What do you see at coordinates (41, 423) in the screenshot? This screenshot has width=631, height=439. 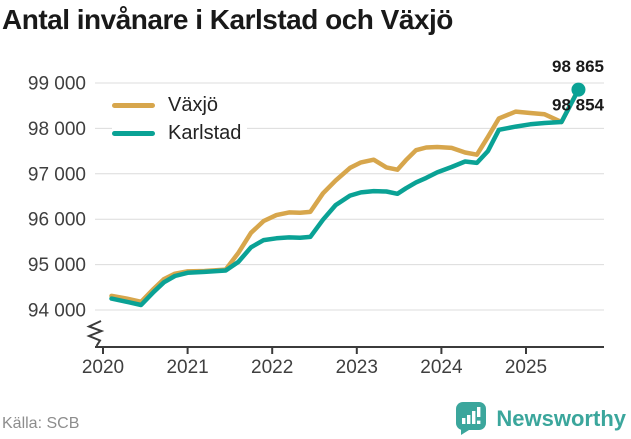 I see `source-note: Källa: SCB` at bounding box center [41, 423].